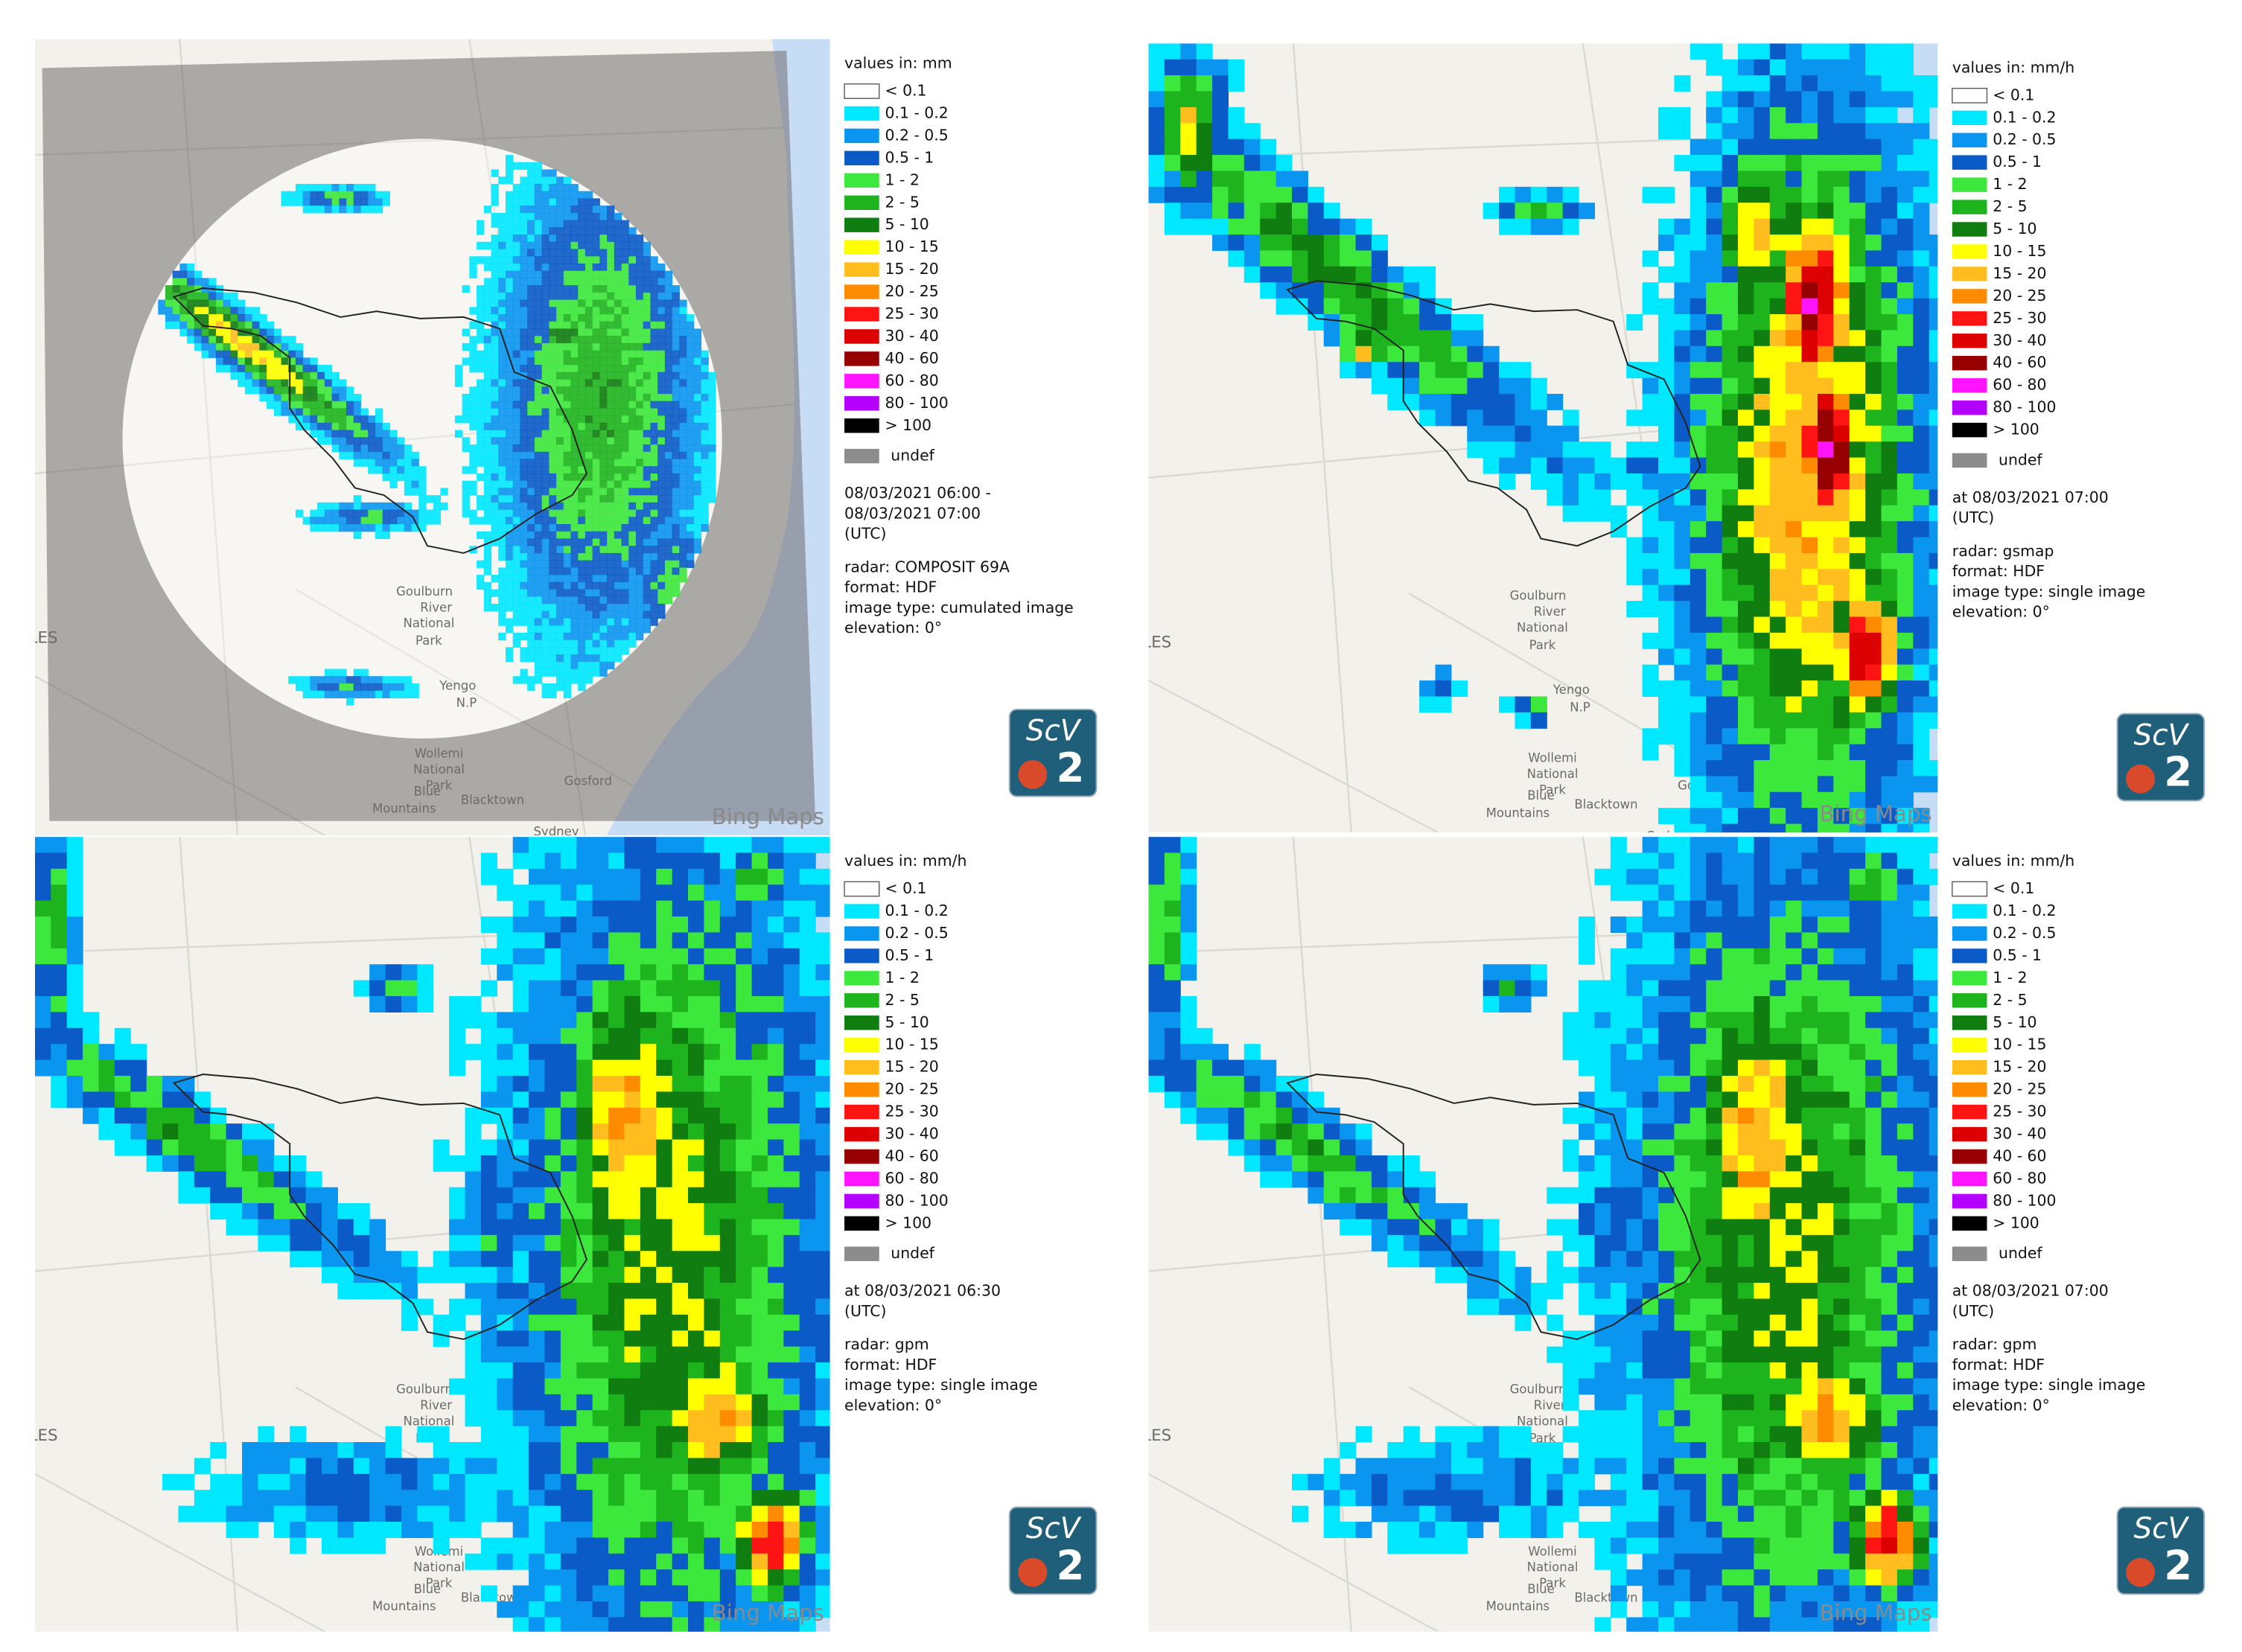  Describe the element at coordinates (907, 224) in the screenshot. I see `legend-label: 5 - 10` at that location.